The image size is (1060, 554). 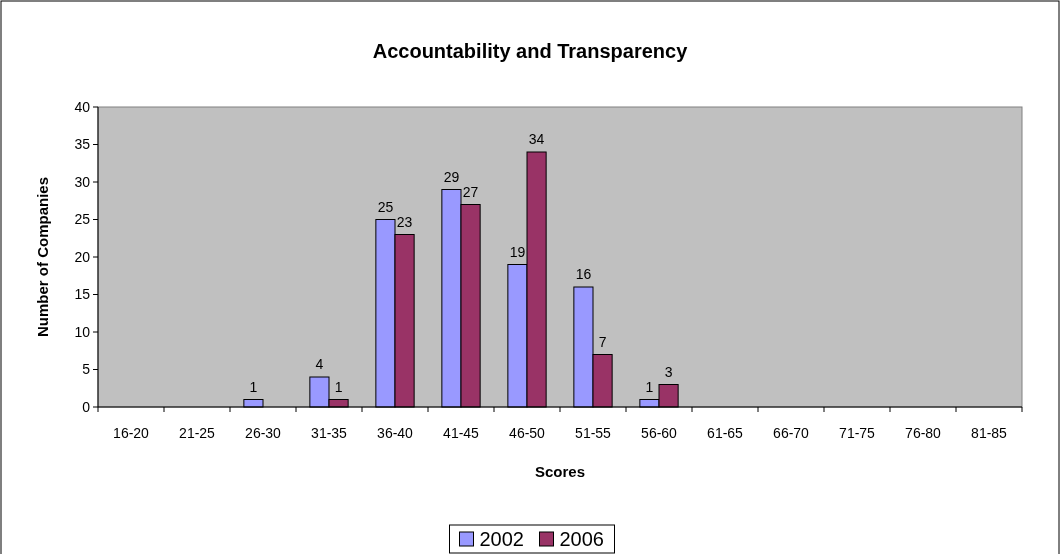 I want to click on y-tick-label: 35, so click(x=82, y=144).